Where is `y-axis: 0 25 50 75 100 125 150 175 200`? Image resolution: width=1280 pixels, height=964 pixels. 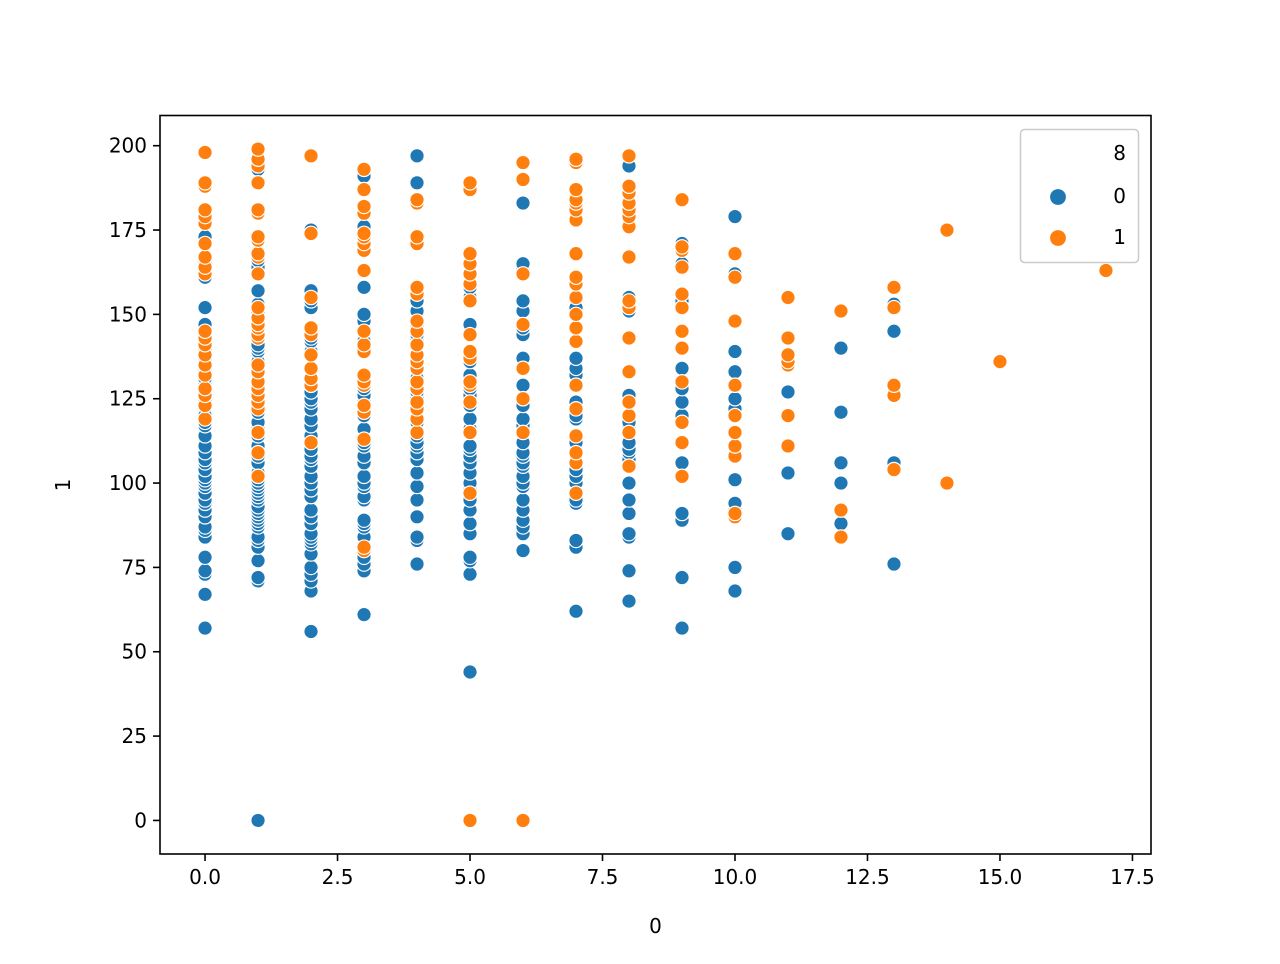
y-axis: 0 25 50 75 100 125 150 175 200 is located at coordinates (134, 483).